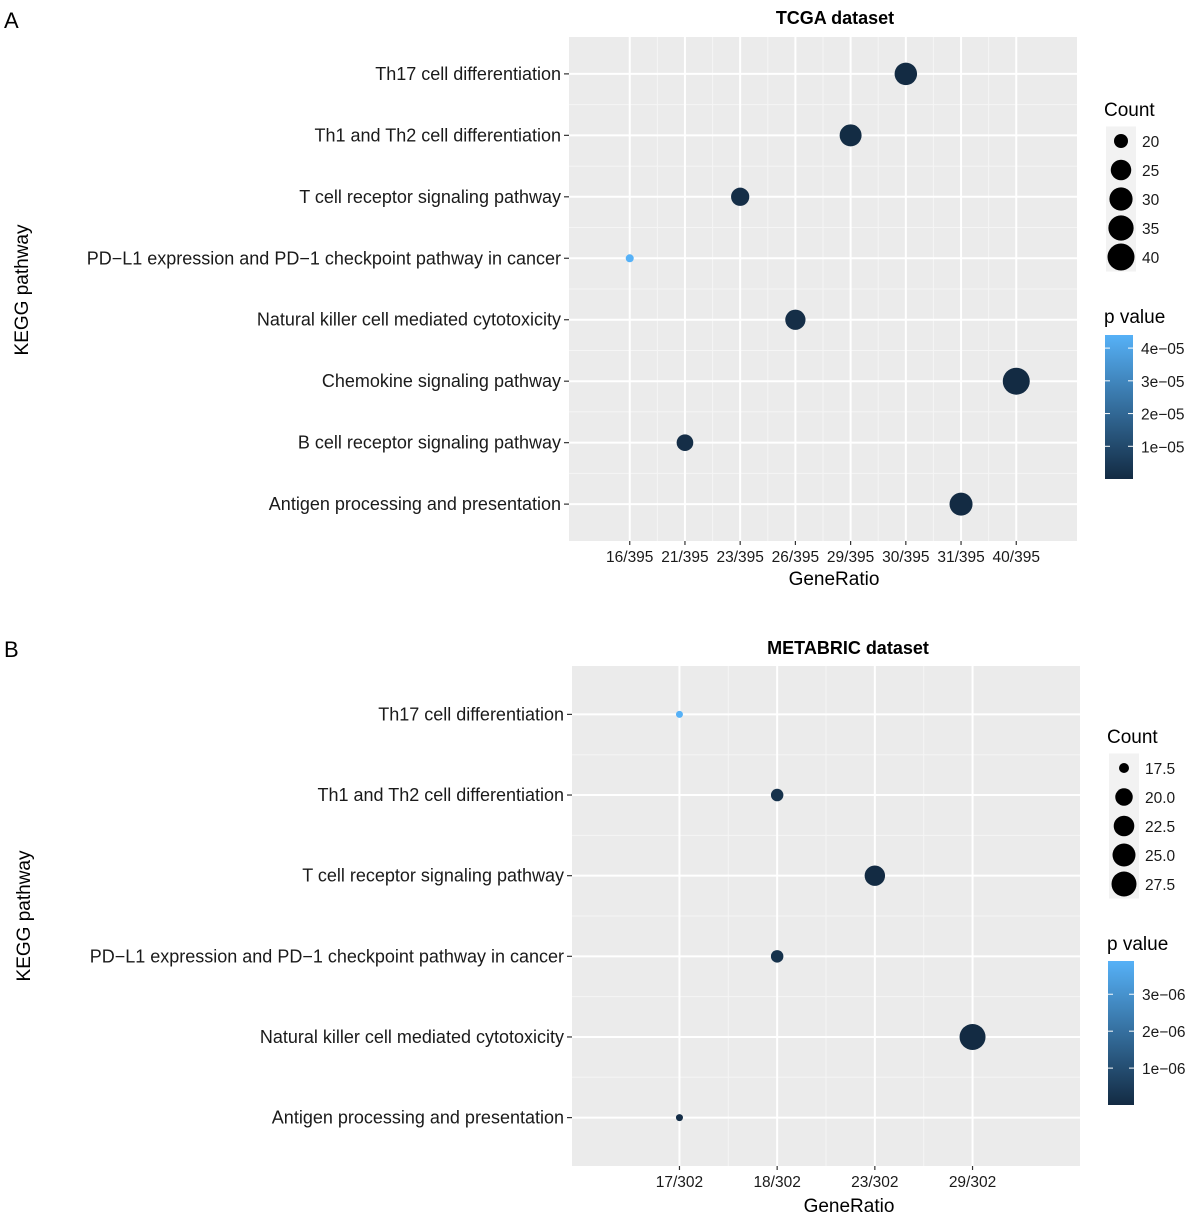 The height and width of the screenshot is (1218, 1193). What do you see at coordinates (629, 557) in the screenshot?
I see `x-tick-label: 16/395` at bounding box center [629, 557].